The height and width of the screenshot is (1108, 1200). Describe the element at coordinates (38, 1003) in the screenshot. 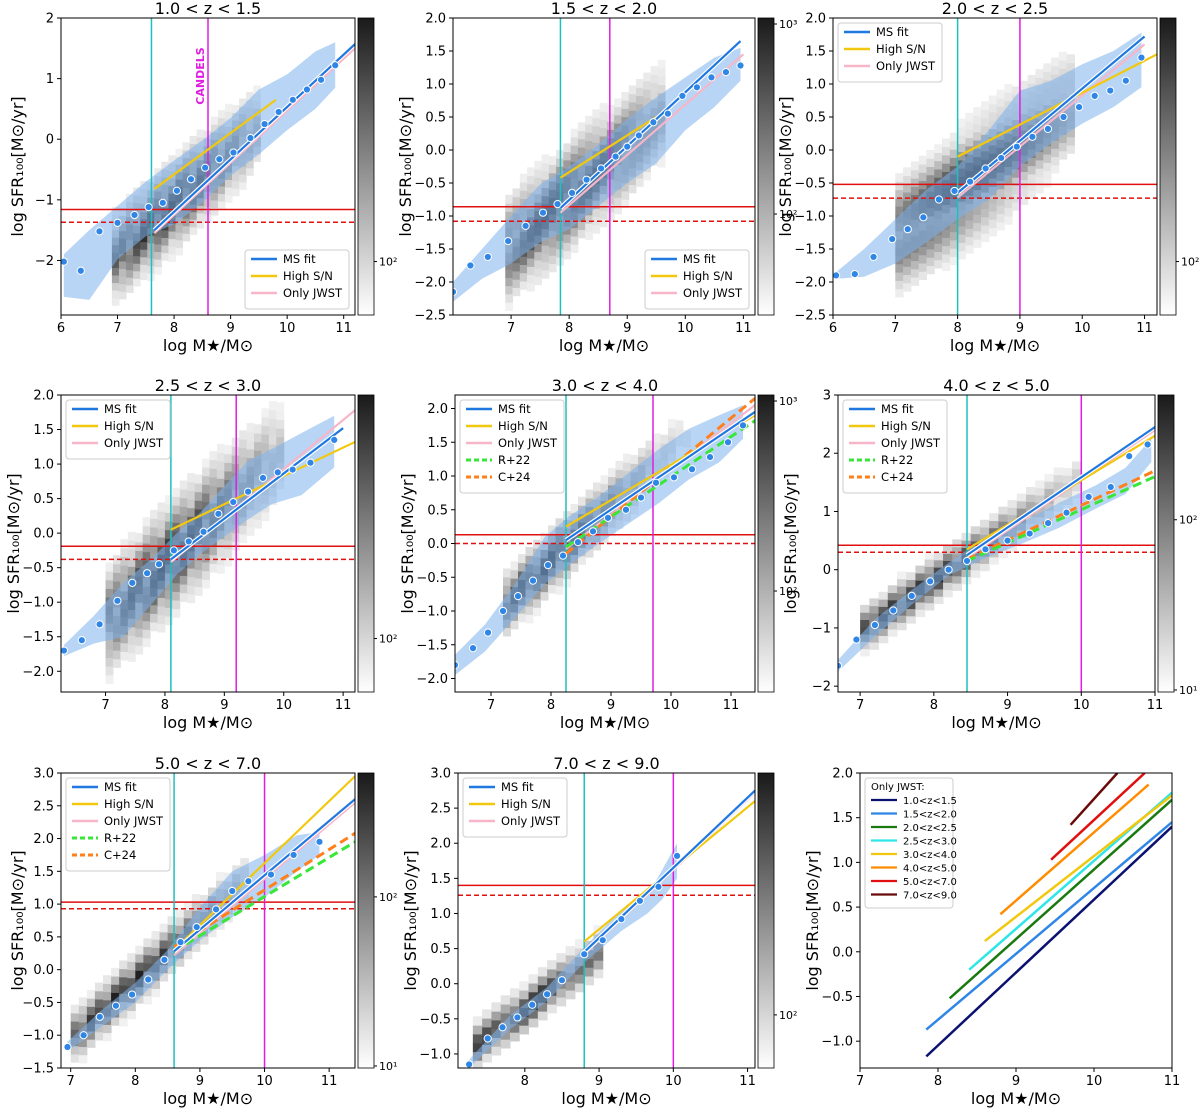

I see `y-tick-label: −0.5` at that location.